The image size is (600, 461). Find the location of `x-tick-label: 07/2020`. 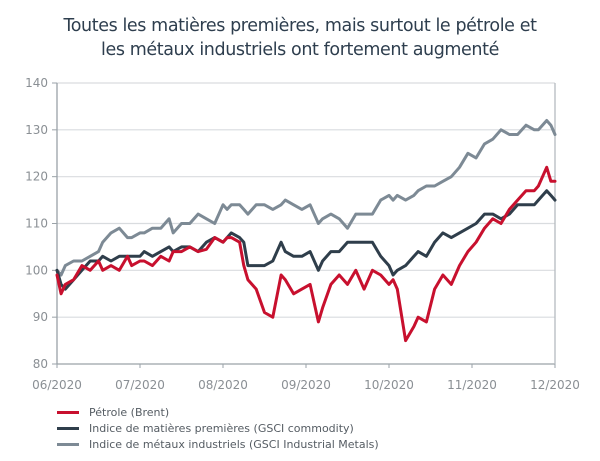

x-tick-label: 07/2020 is located at coordinates (140, 385).